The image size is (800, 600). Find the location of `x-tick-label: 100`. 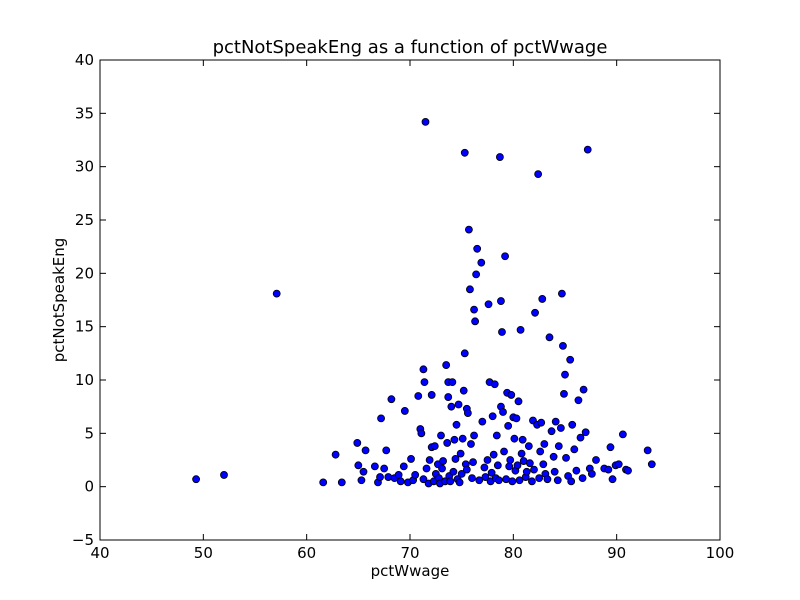

x-tick-label: 100 is located at coordinates (720, 553).